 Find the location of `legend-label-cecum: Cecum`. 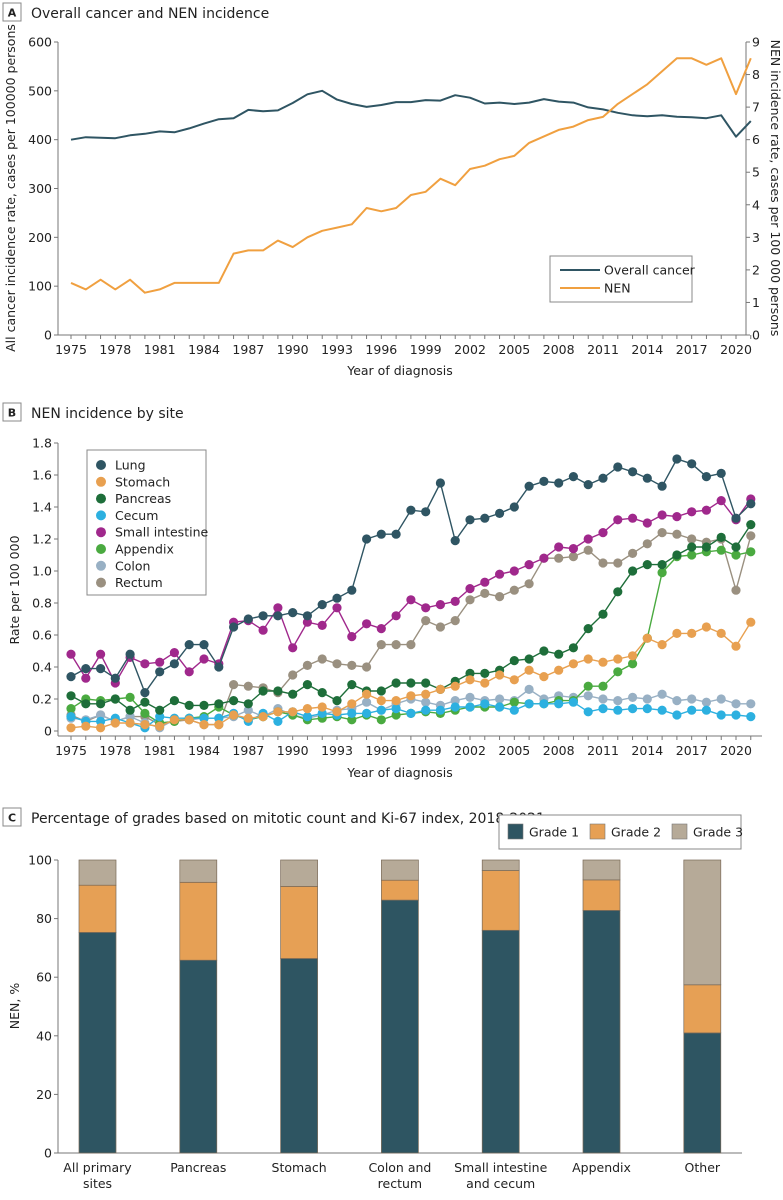

legend-label-cecum: Cecum is located at coordinates (136, 515).